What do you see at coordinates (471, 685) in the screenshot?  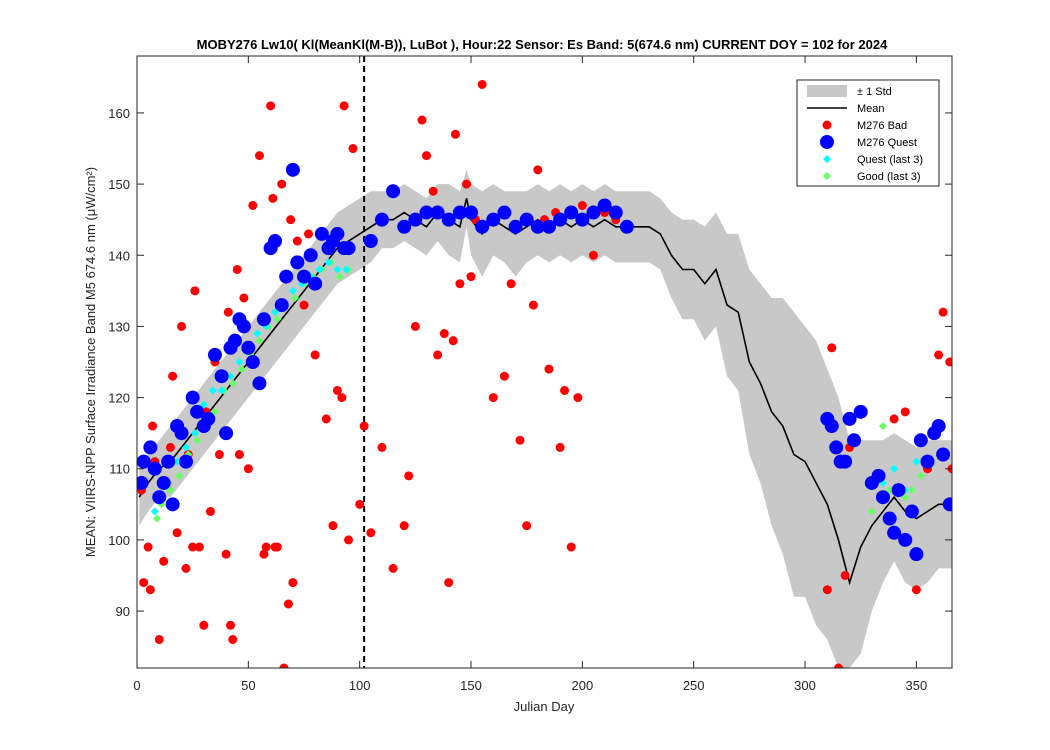 I see `x-tick-label: 150` at bounding box center [471, 685].